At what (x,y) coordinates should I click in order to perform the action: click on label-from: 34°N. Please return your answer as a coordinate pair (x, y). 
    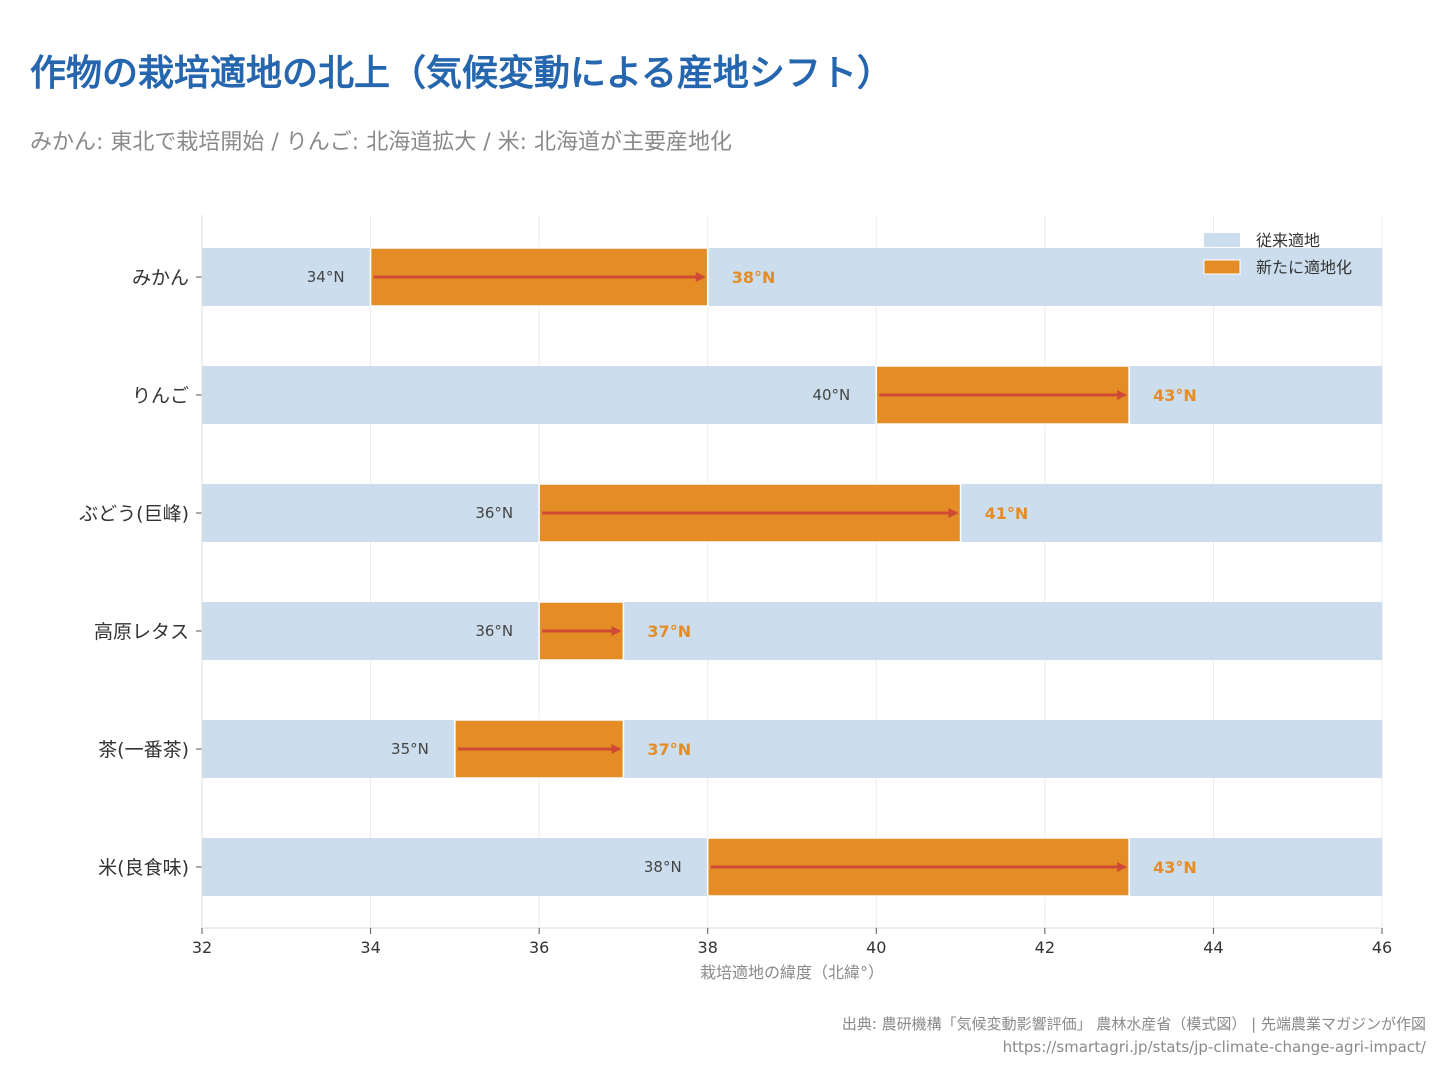
    Looking at the image, I should click on (326, 277).